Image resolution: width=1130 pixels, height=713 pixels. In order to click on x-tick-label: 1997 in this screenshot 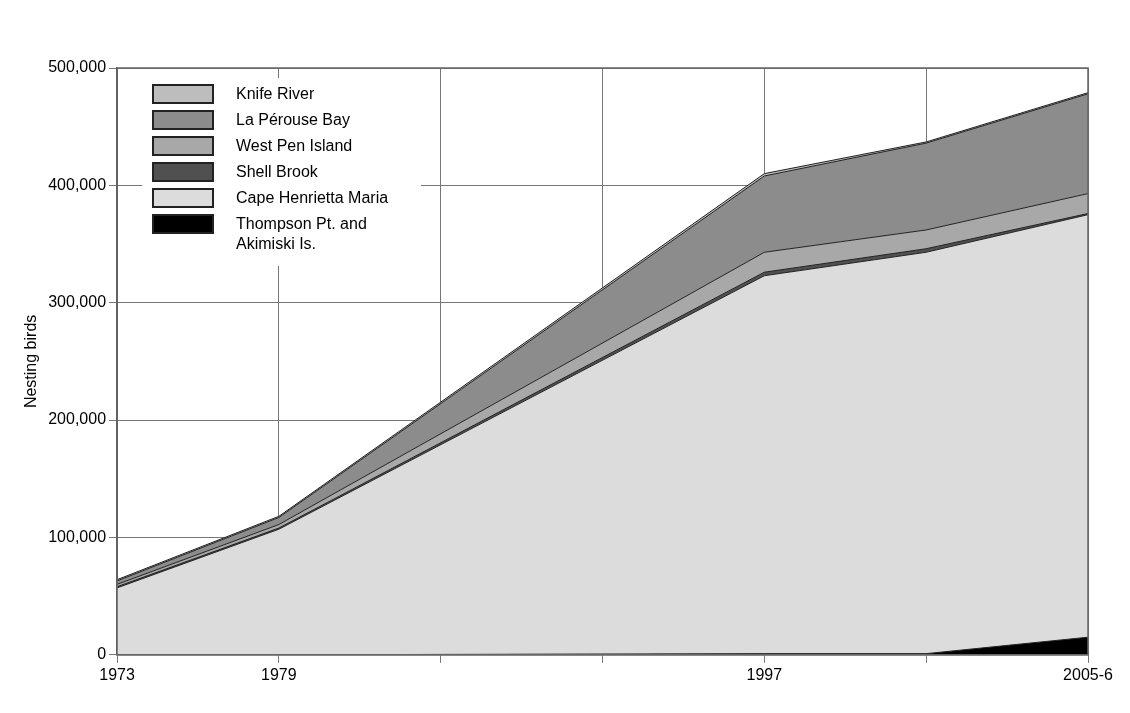, I will do `click(764, 674)`.